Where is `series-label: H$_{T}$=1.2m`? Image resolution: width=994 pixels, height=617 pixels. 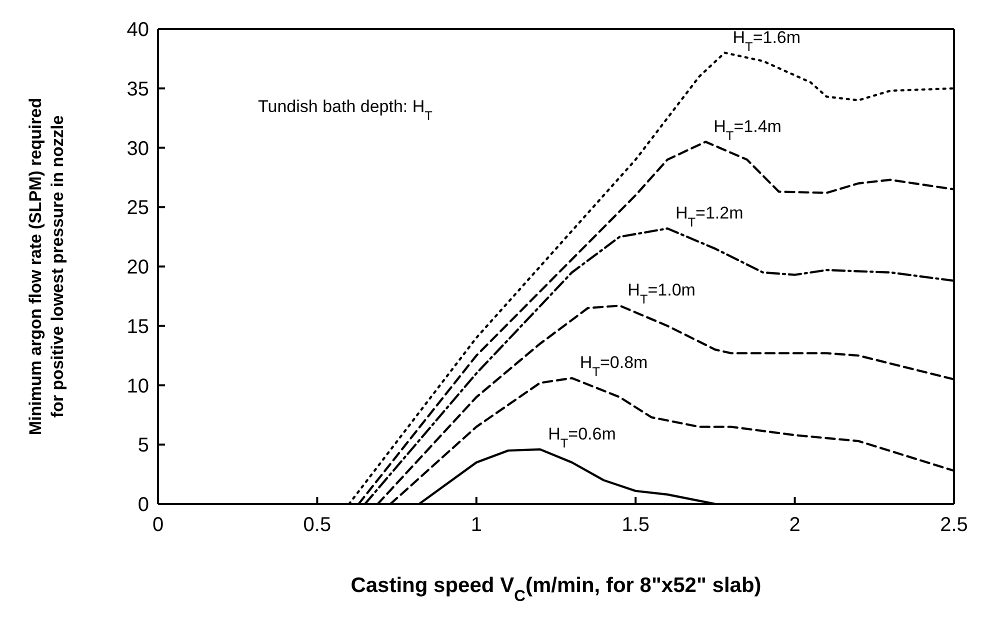 series-label: H$_{T}$=1.2m is located at coordinates (709, 216).